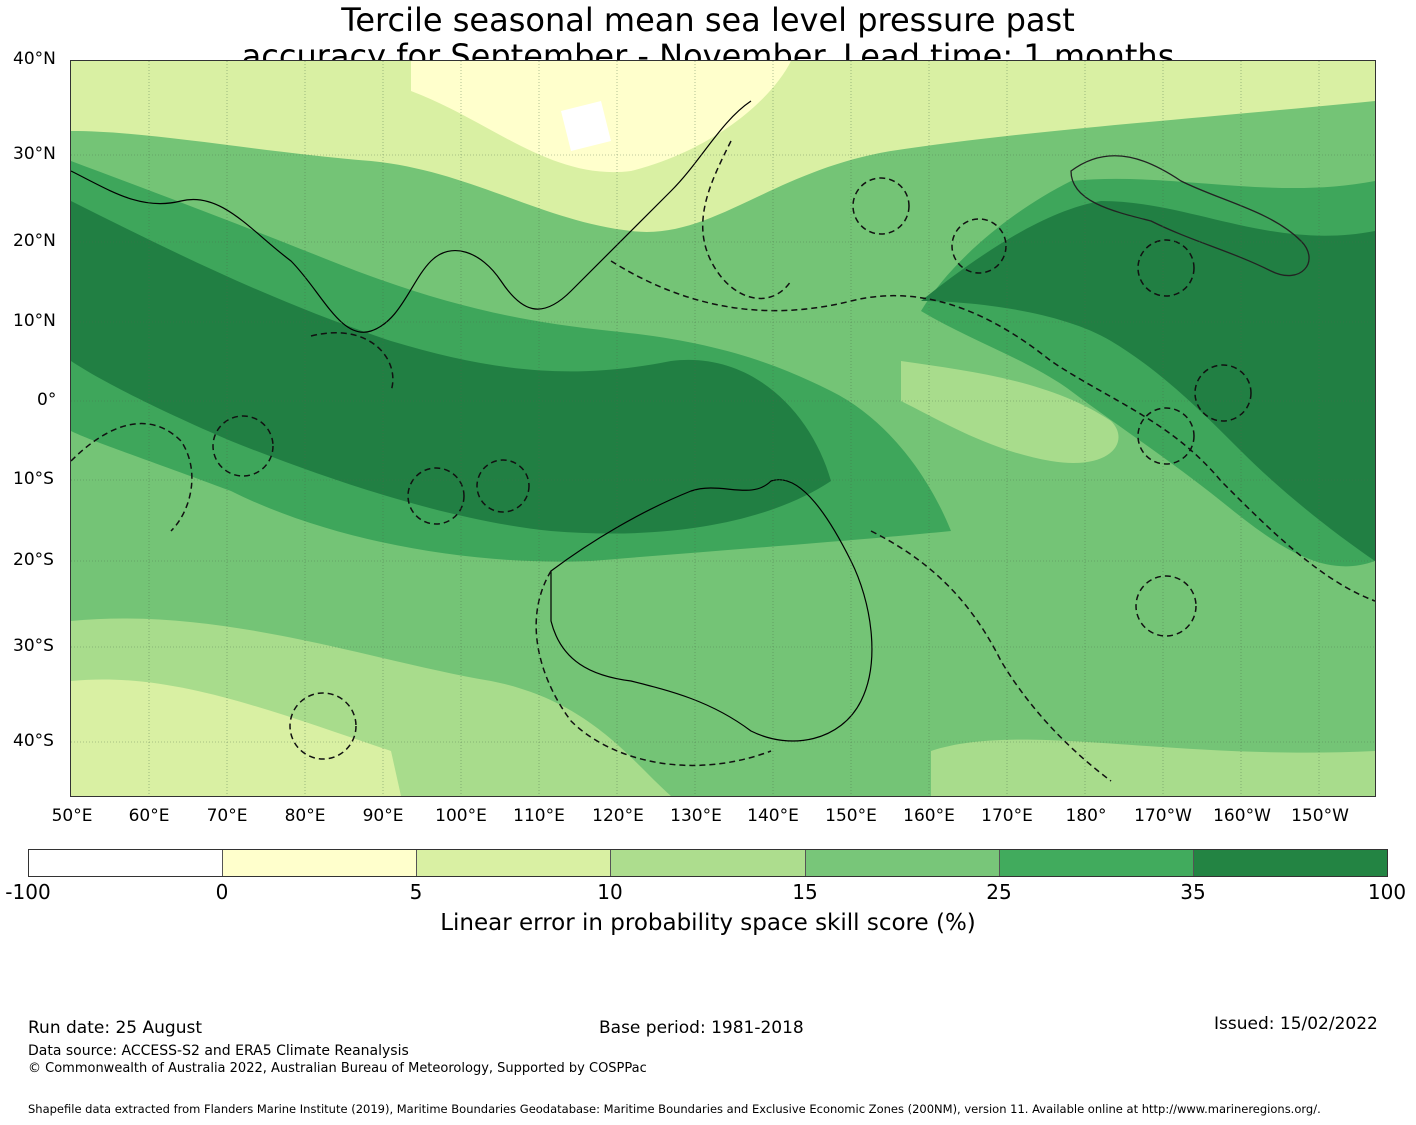 This screenshot has width=1416, height=1125. I want to click on lon-label-90e: 90°E, so click(383, 816).